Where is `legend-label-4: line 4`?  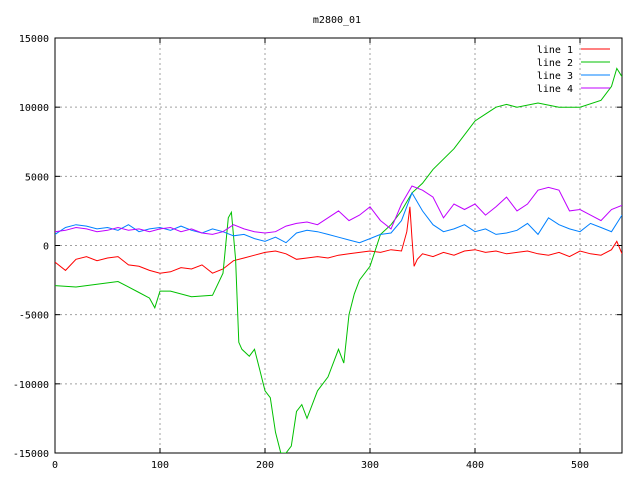
legend-label-4: line 4 is located at coordinates (555, 89).